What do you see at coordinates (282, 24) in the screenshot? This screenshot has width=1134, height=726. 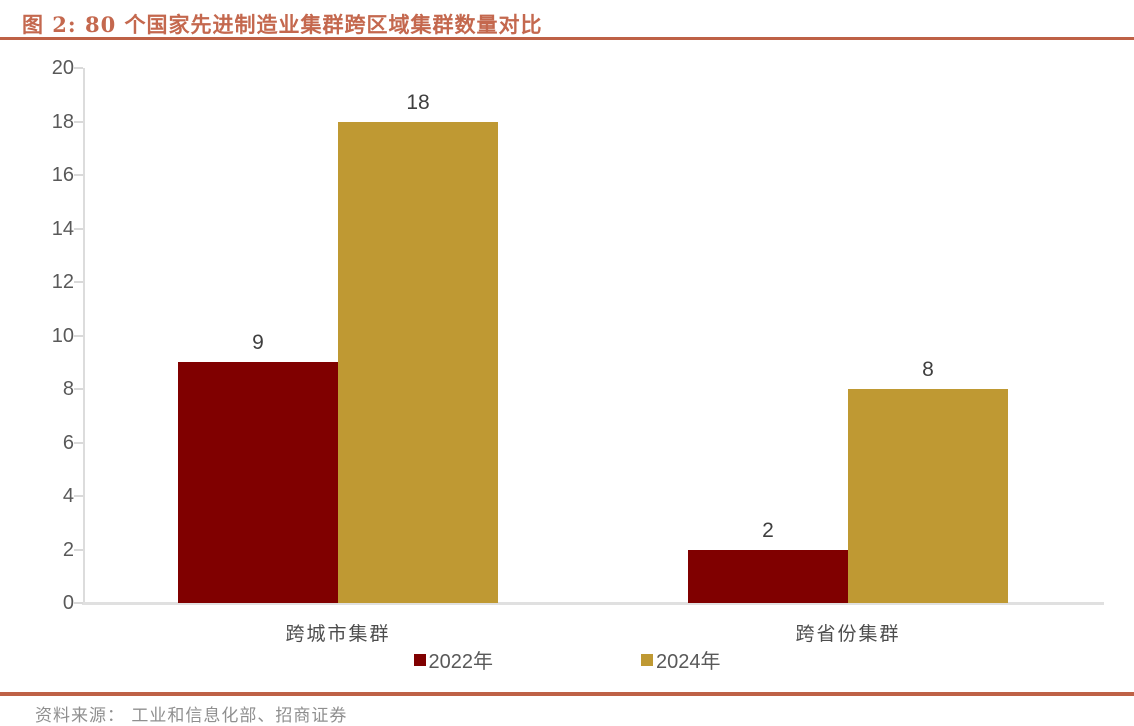 I see `figure-title: 图 2: 80 个国家先进制造业集群跨区域集群数量对比` at bounding box center [282, 24].